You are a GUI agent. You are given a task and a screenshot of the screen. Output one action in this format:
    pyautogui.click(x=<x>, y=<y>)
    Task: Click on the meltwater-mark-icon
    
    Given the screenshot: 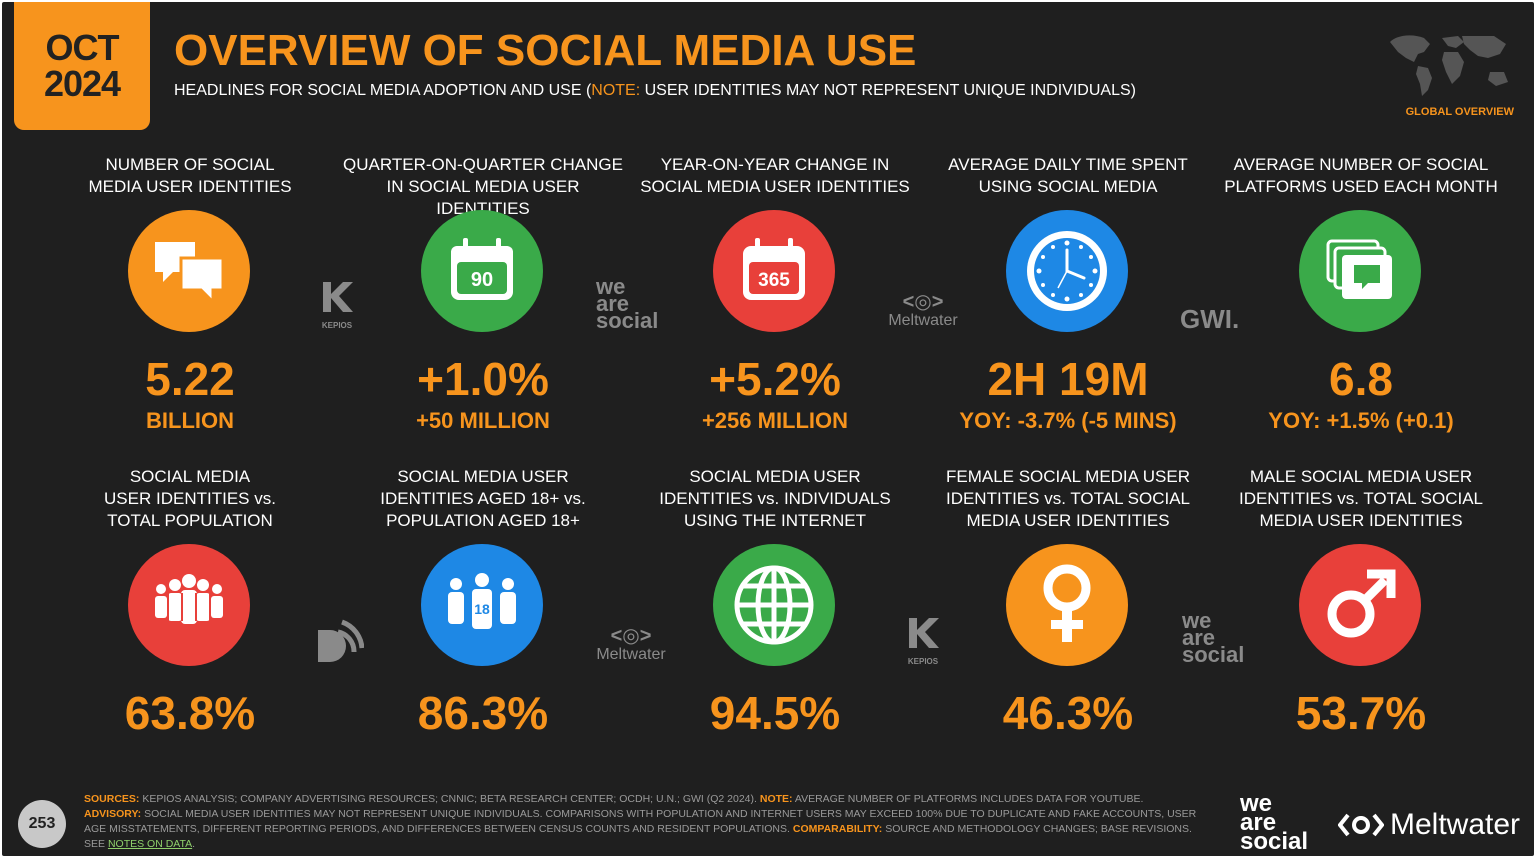 What is the action you would take?
    pyautogui.click(x=1361, y=825)
    